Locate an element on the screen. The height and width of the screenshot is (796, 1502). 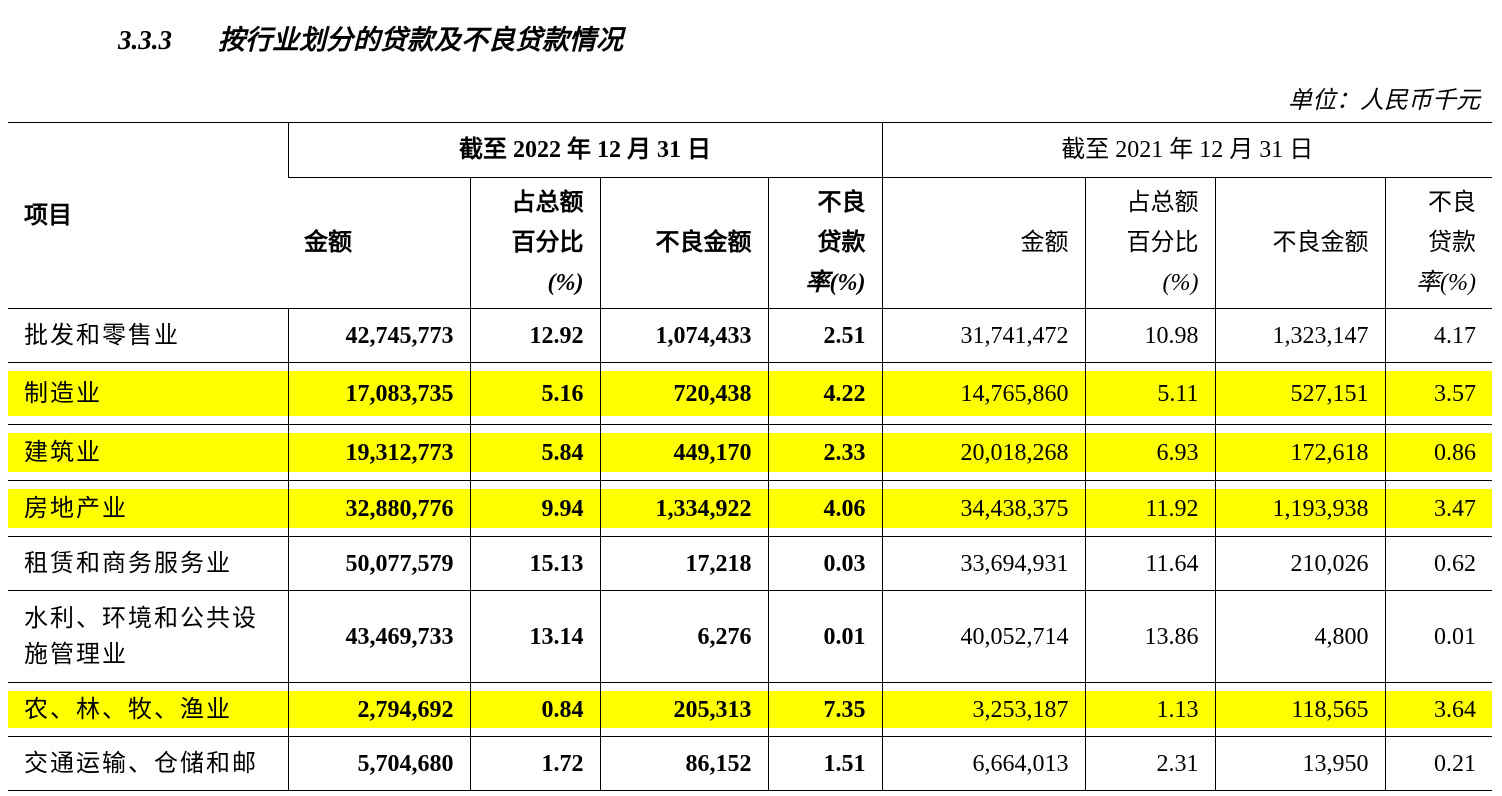
header-period: 截至 2021 年 12 月 31 日 is located at coordinates (1186, 150).